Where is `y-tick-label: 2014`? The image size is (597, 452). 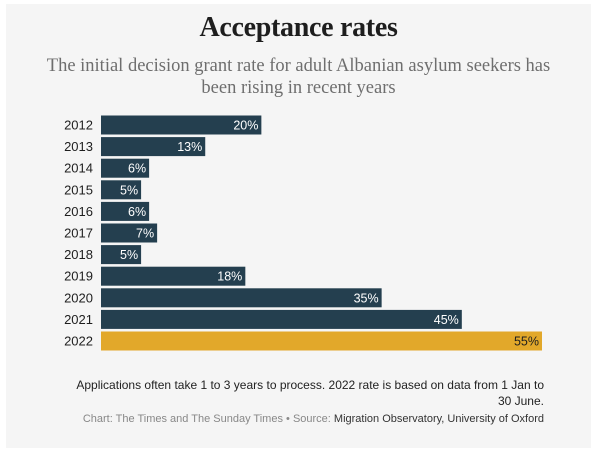 y-tick-label: 2014 is located at coordinates (78, 168).